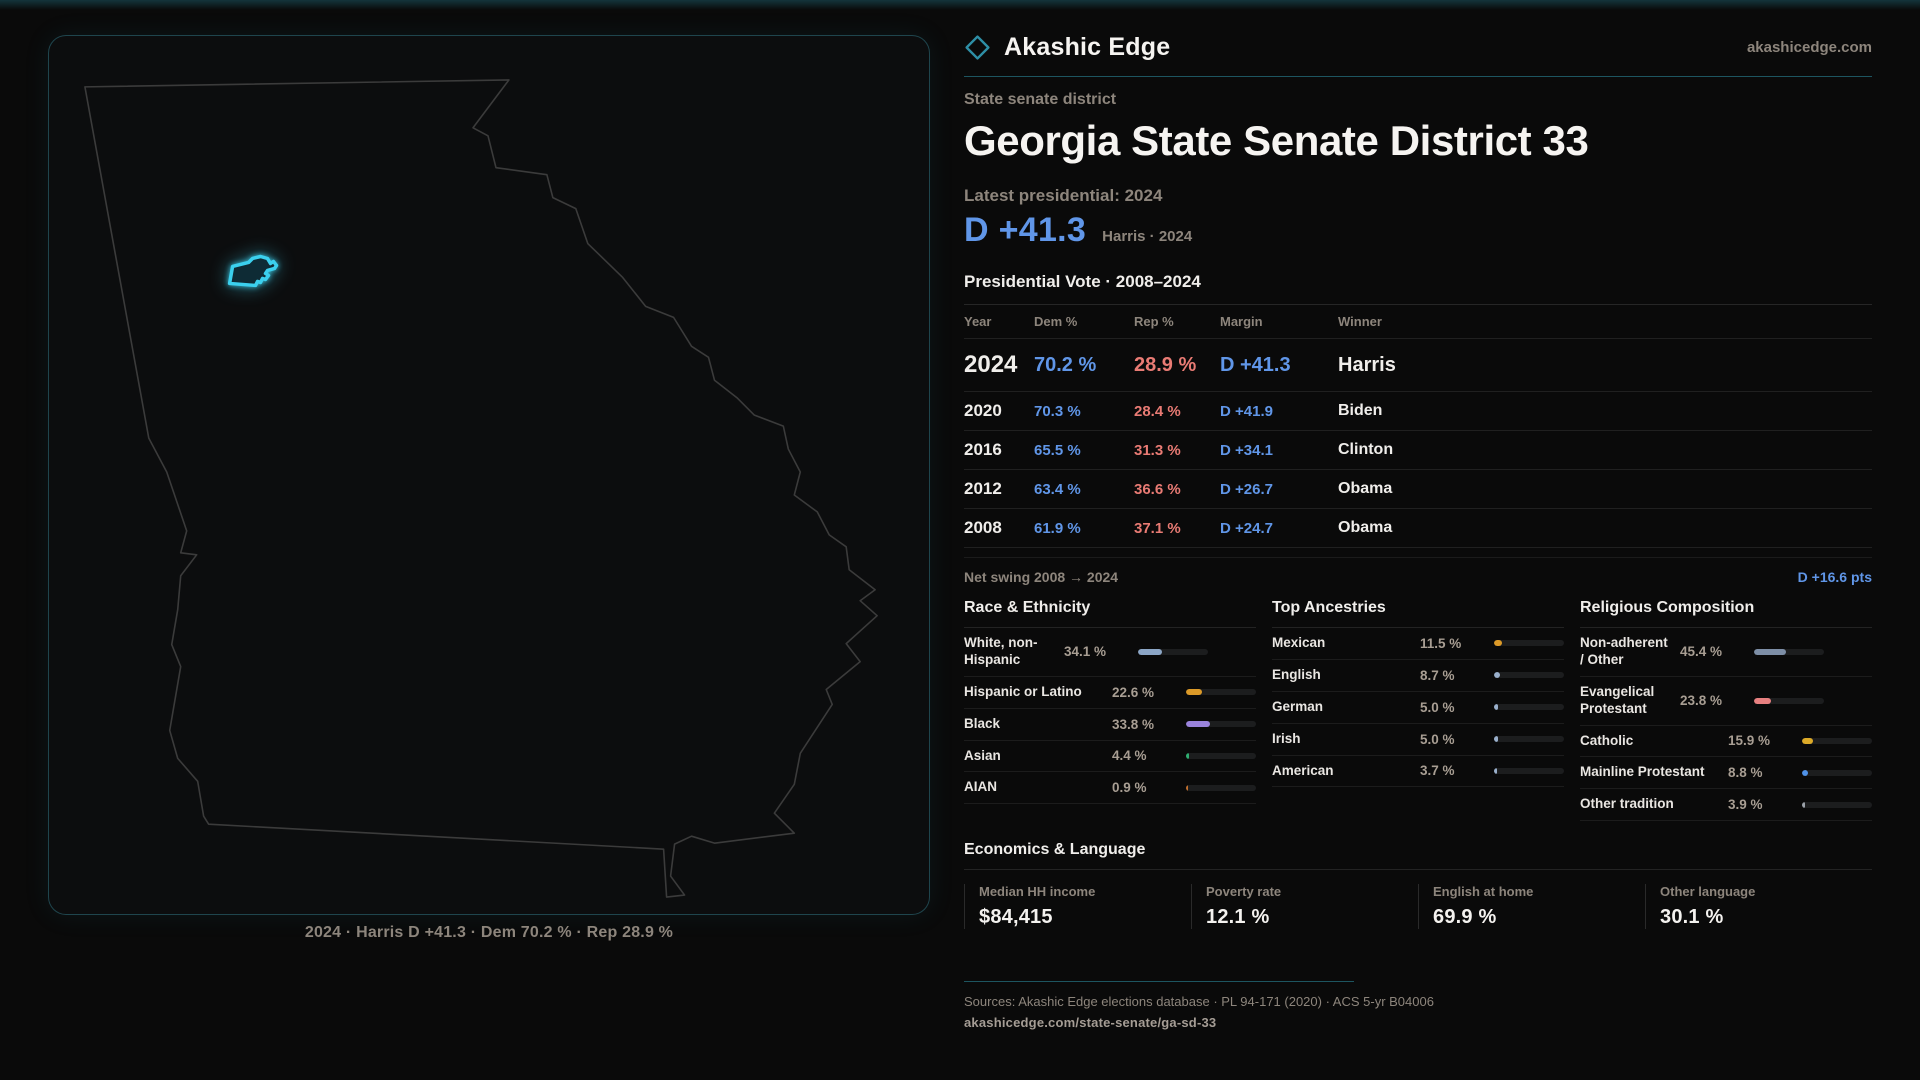 The width and height of the screenshot is (1920, 1080). What do you see at coordinates (1418, 571) in the screenshot?
I see `net-swing-row: Net swing 2008 → 2024 D +16.6 pts` at bounding box center [1418, 571].